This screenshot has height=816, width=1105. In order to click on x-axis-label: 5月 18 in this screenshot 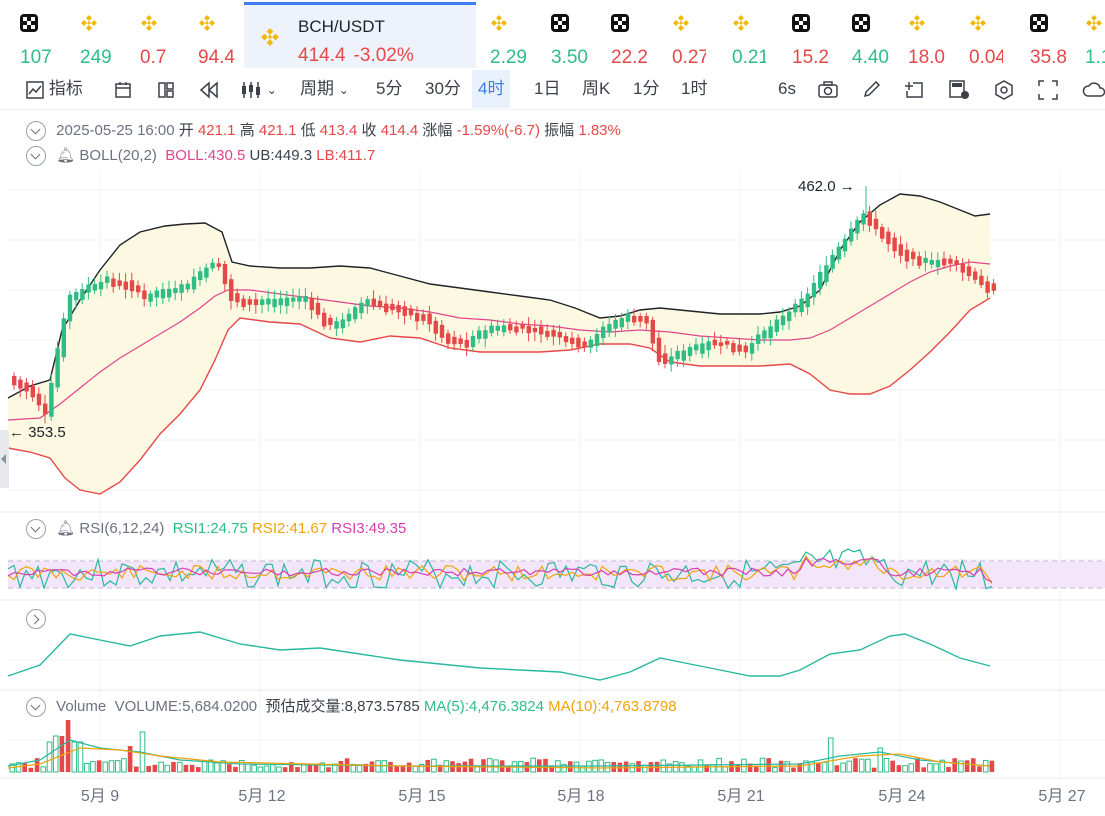, I will do `click(580, 796)`.